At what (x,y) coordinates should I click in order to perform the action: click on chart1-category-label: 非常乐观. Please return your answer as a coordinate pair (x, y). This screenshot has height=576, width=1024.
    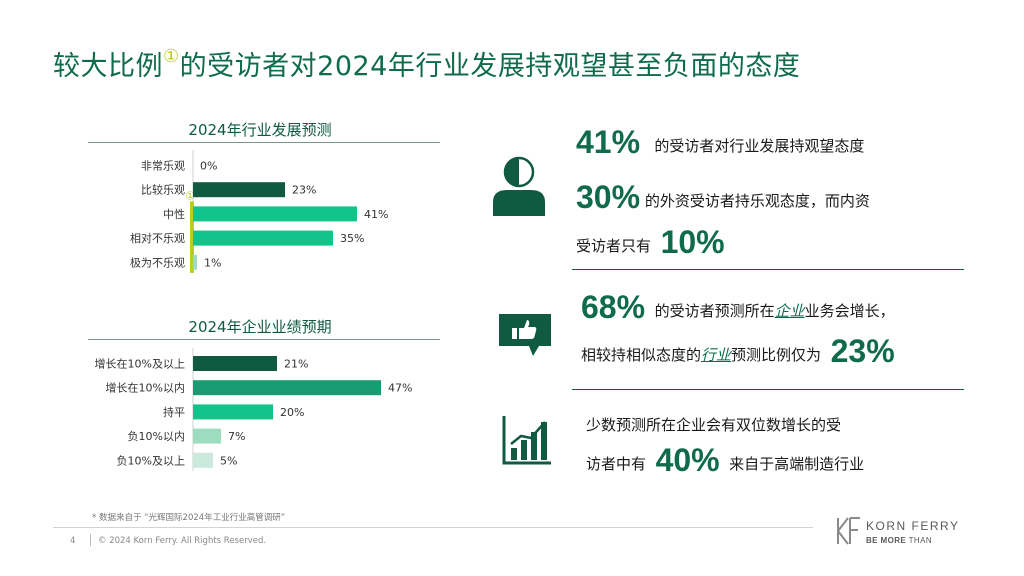
    Looking at the image, I should click on (163, 166).